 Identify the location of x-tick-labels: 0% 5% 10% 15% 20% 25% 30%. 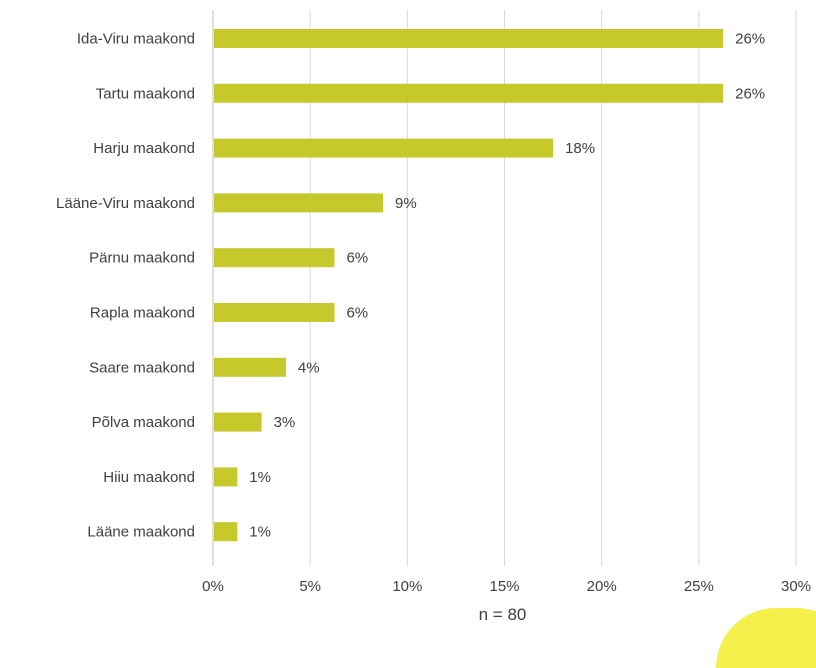
(506, 586).